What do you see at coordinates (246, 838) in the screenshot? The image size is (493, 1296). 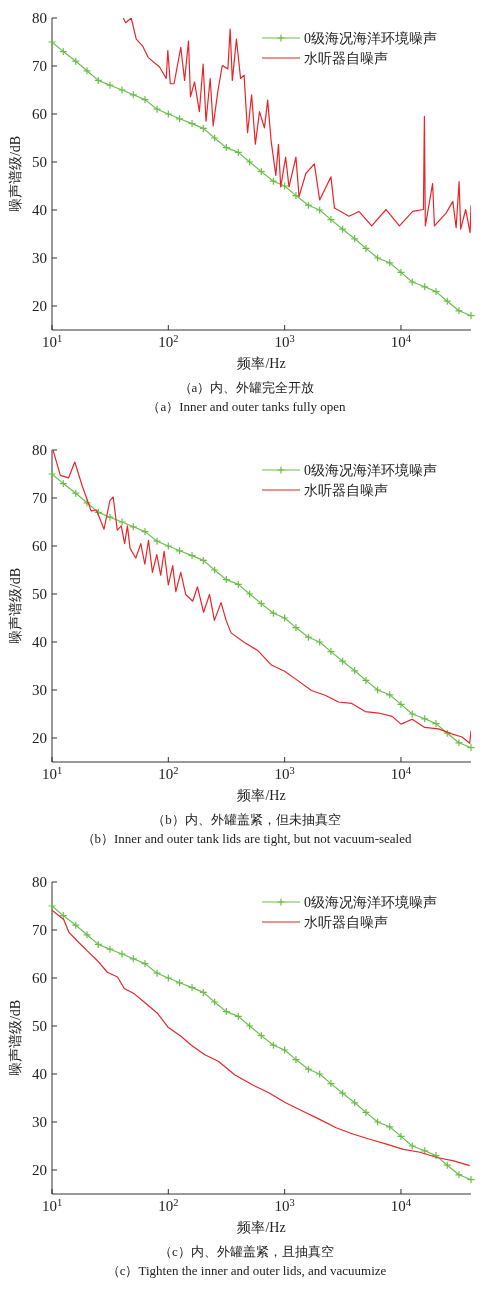 I see `text: （b）Inner and outer tank lids are tight, but not vacuum-sealed` at bounding box center [246, 838].